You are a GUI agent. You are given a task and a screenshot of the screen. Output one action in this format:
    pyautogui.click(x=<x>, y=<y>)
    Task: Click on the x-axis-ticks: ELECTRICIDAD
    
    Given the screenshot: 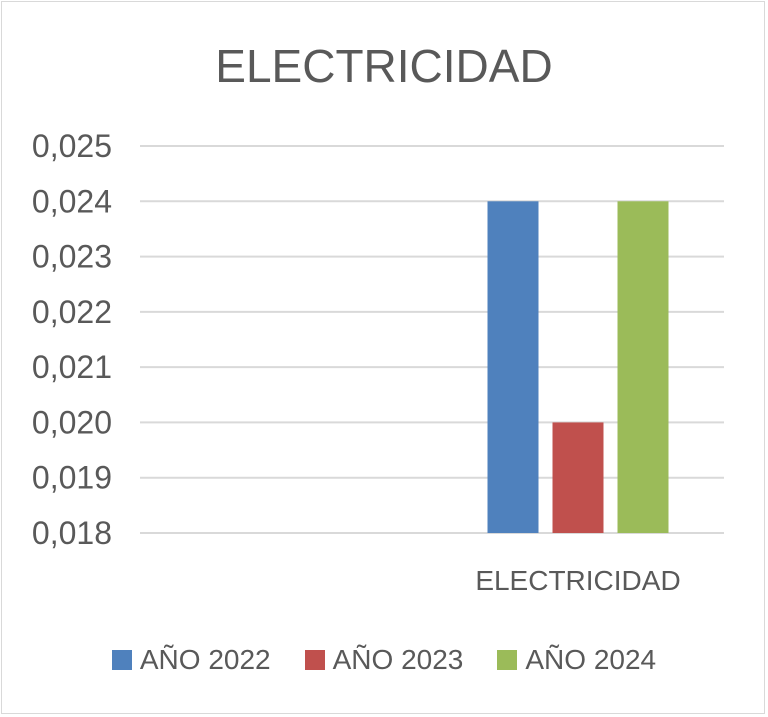 What is the action you would take?
    pyautogui.click(x=577, y=580)
    